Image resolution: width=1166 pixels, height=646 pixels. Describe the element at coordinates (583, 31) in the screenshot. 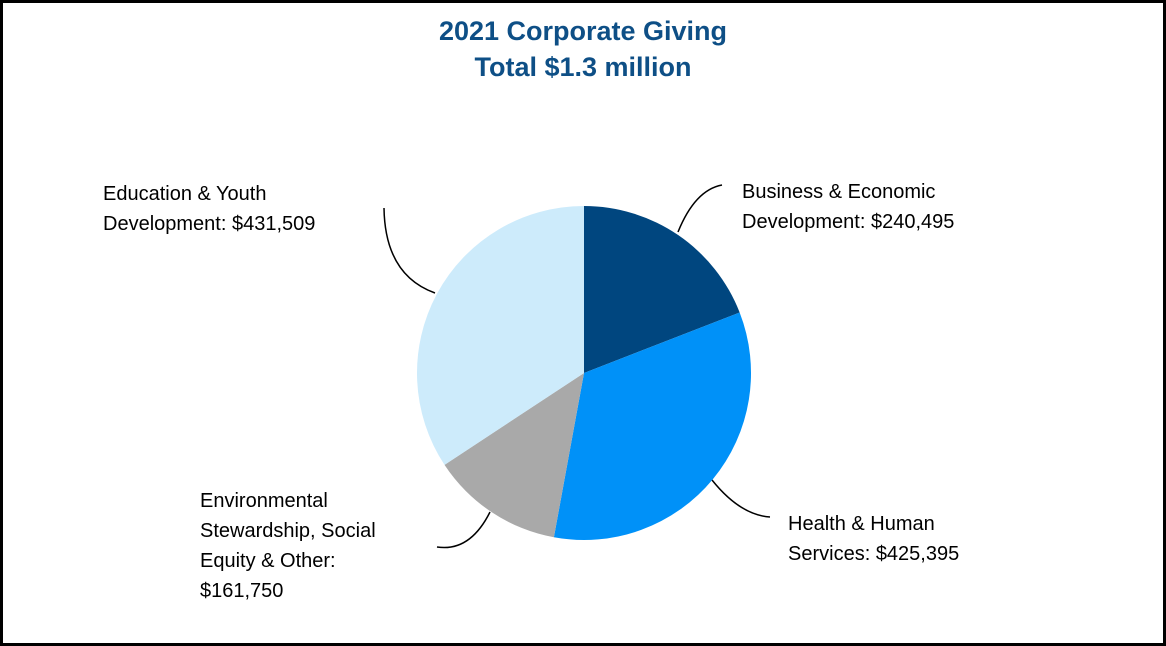

I see `chart-title: 2021 Corporate Giving` at that location.